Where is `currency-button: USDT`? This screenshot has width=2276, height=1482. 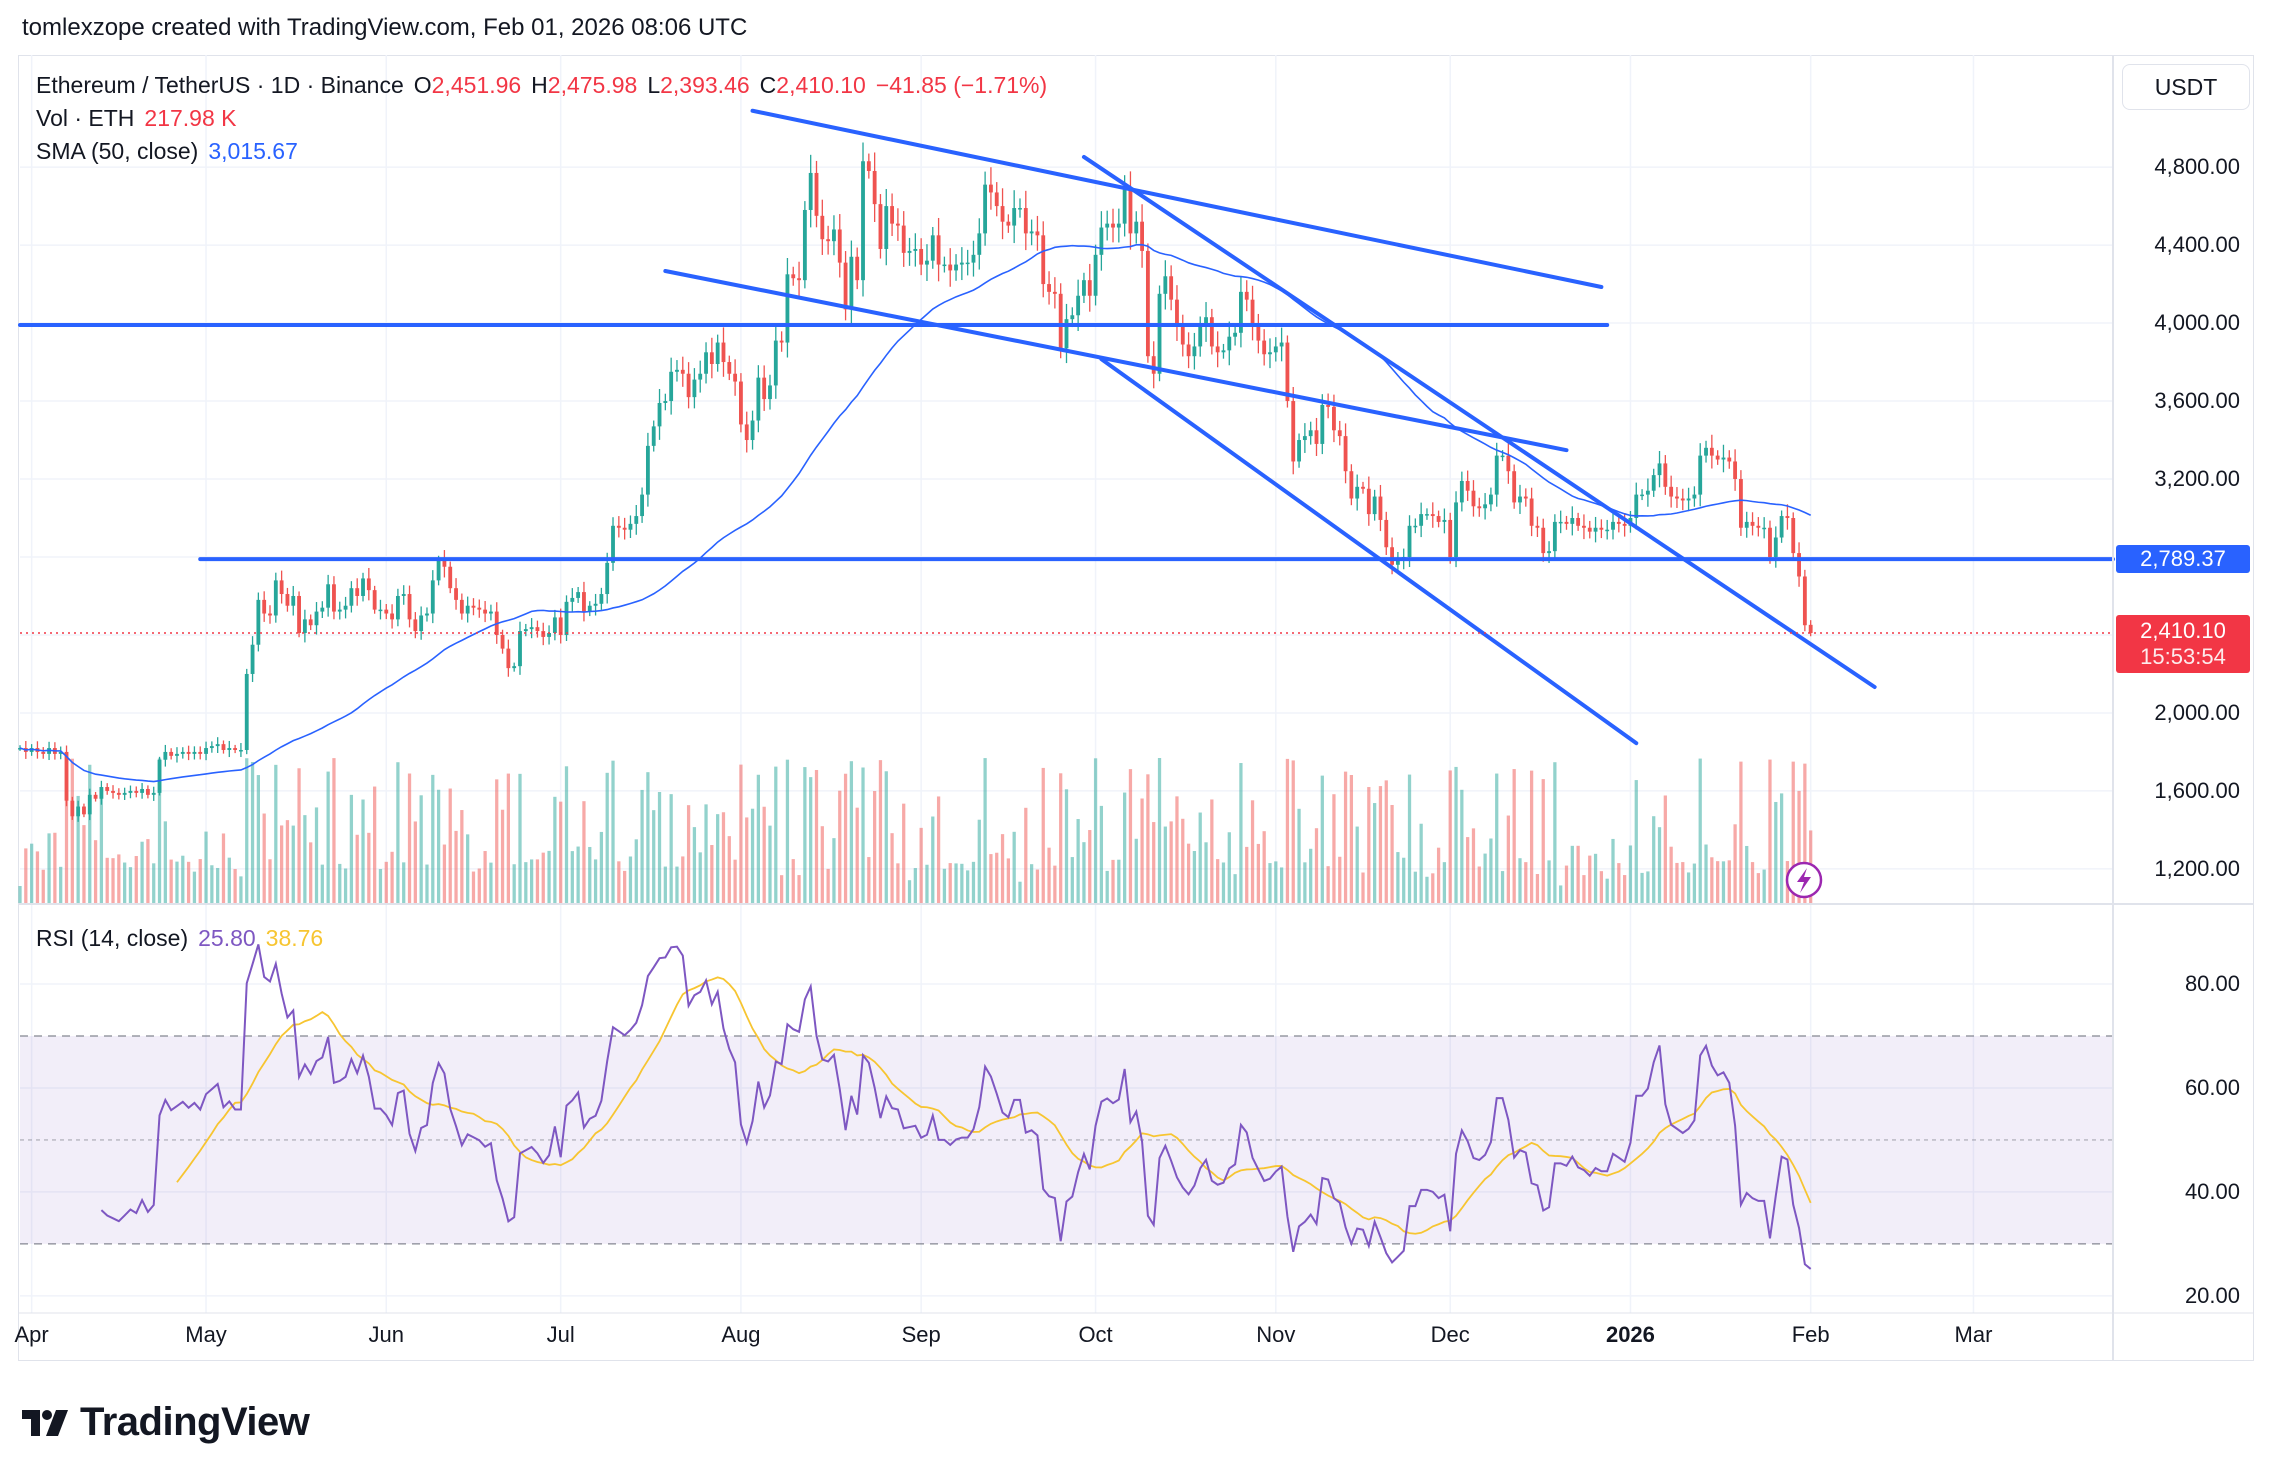 currency-button: USDT is located at coordinates (2186, 87).